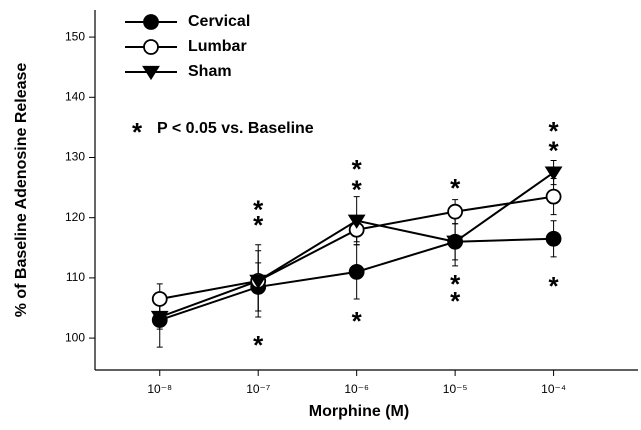  I want to click on y-tick-label: 120, so click(75, 217).